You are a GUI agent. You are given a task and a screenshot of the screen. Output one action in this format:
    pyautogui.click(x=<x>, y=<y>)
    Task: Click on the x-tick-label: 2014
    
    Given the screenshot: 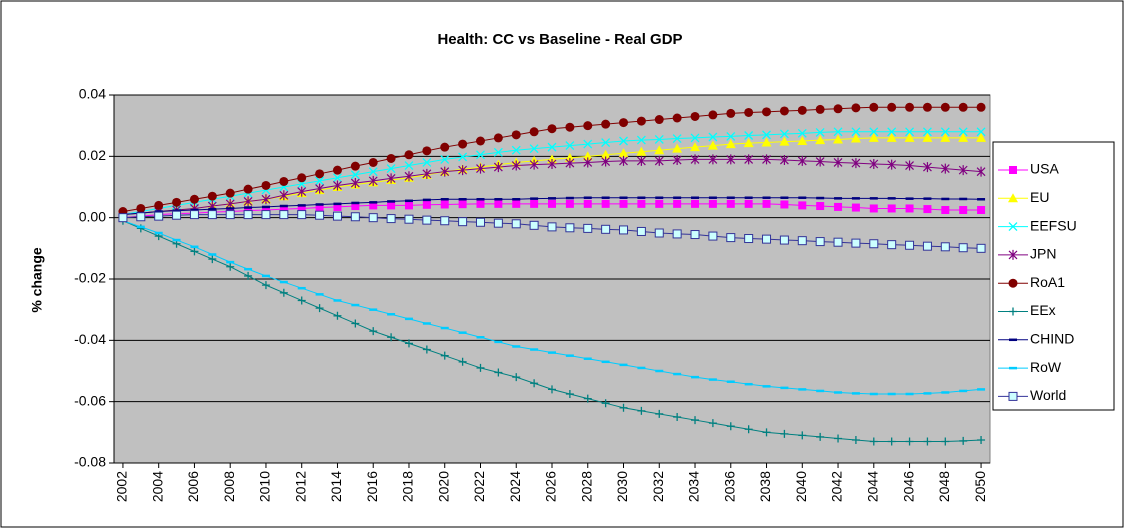 What is the action you would take?
    pyautogui.click(x=336, y=486)
    